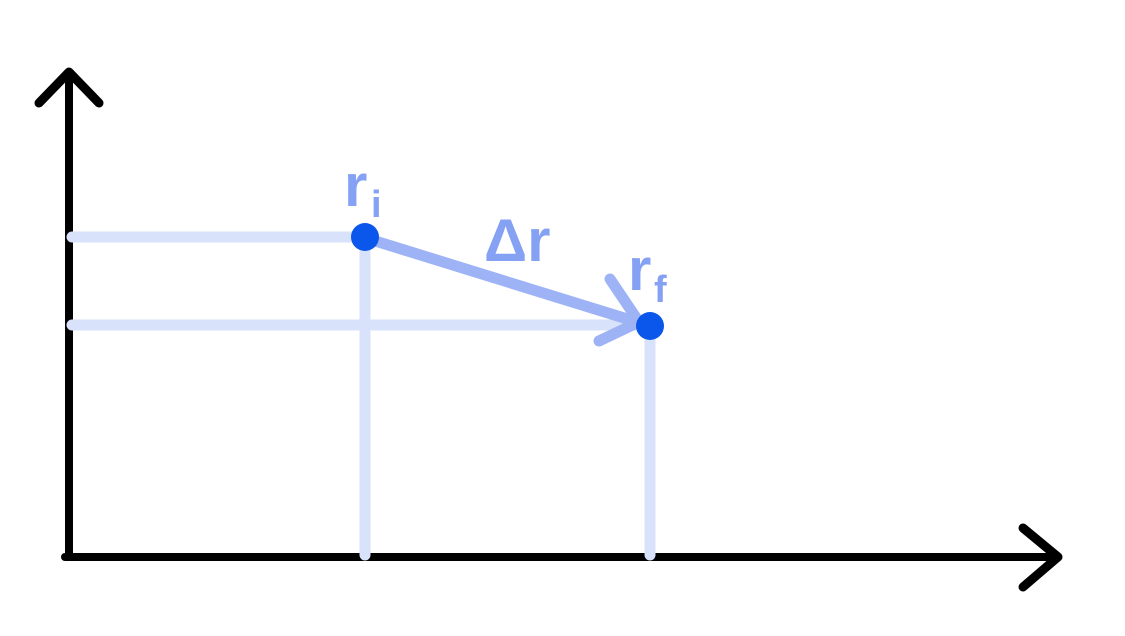 The width and height of the screenshot is (1125, 636). What do you see at coordinates (376, 205) in the screenshot?
I see `label-initial-position-subscript: i` at bounding box center [376, 205].